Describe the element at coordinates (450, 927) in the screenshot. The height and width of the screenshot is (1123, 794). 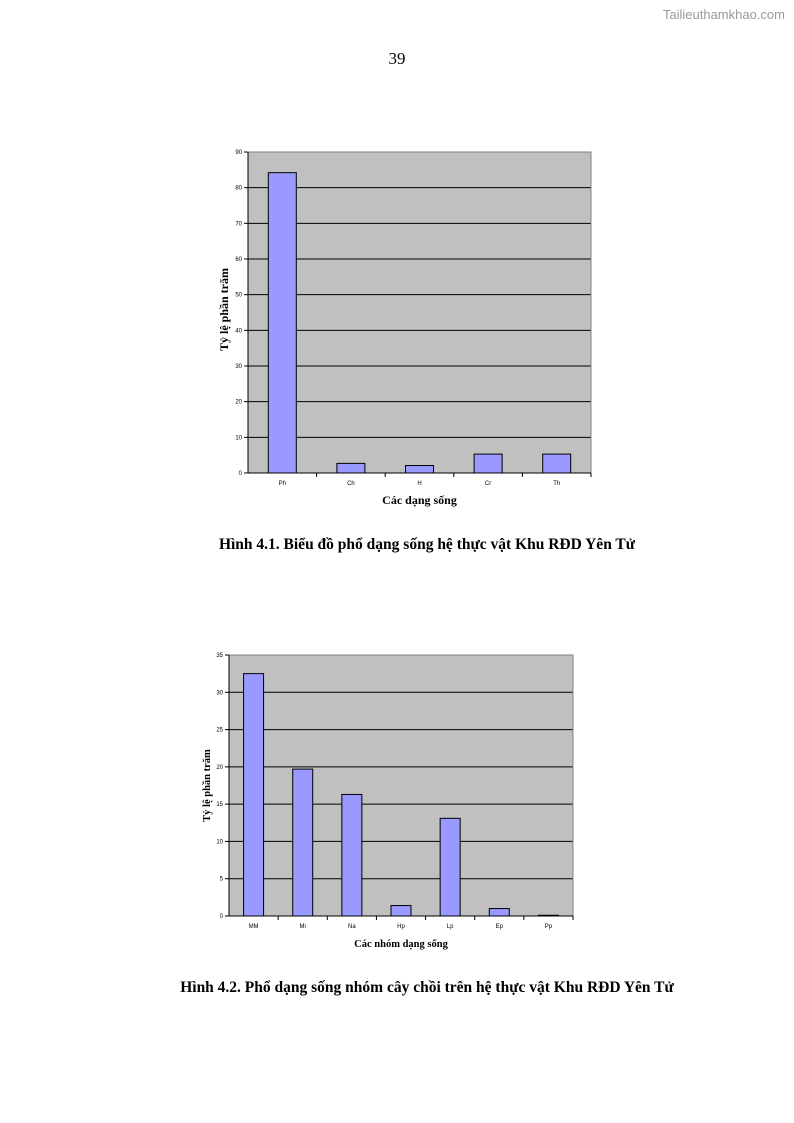
I see `x-tick-label: Lp` at that location.